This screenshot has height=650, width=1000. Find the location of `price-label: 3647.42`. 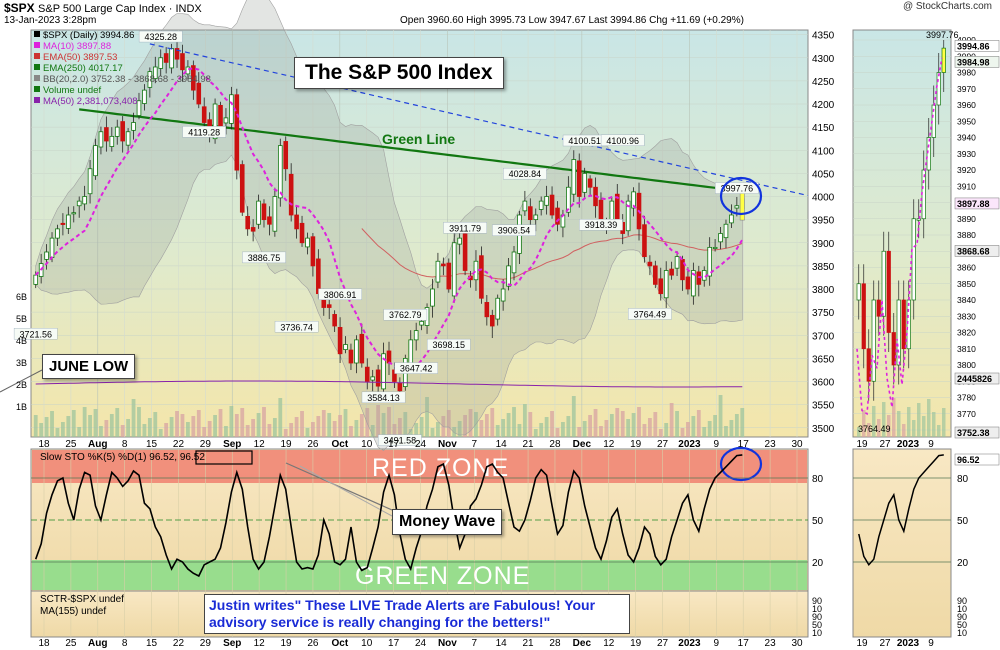

price-label: 3647.42 is located at coordinates (416, 369).